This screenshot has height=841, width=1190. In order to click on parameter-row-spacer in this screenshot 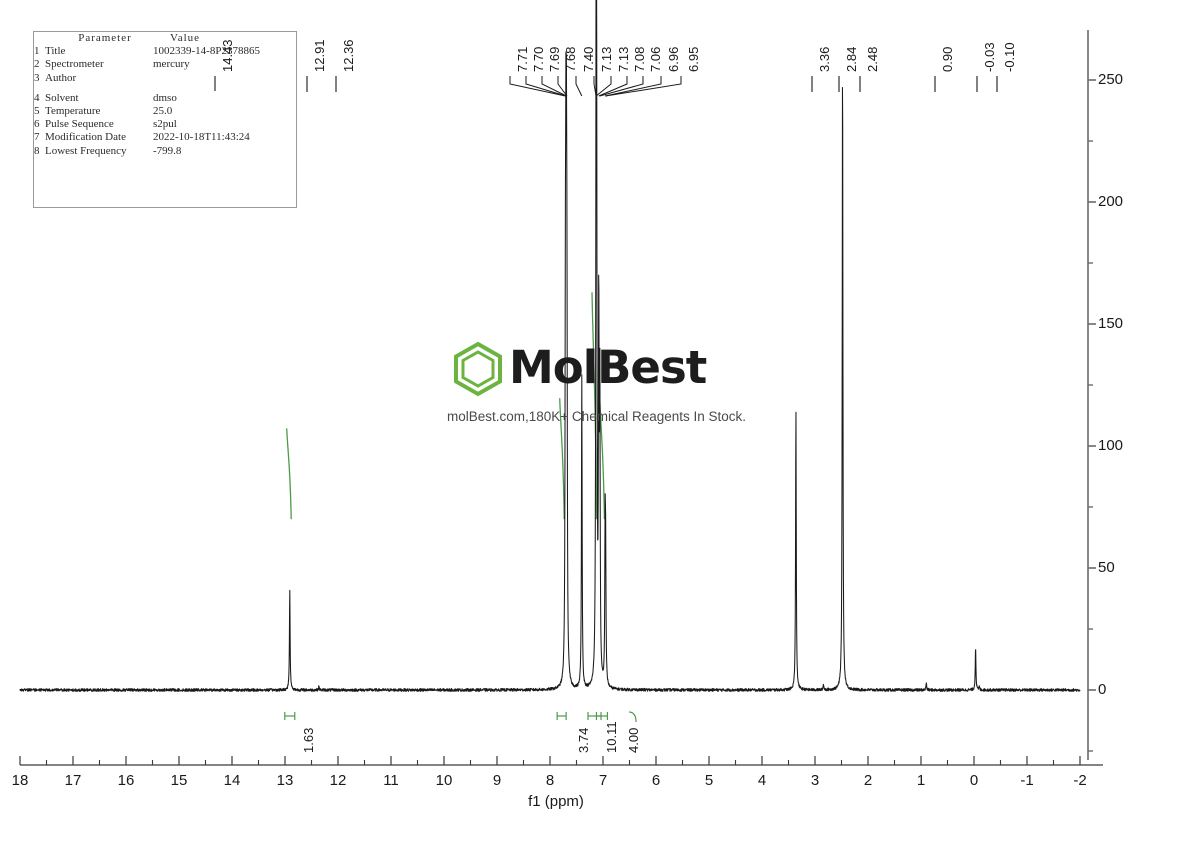, I will do `click(165, 88)`.